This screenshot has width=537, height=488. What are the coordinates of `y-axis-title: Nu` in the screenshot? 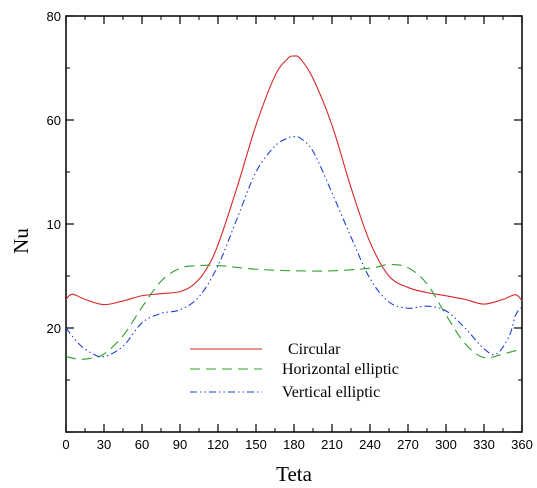 It's located at (21, 241).